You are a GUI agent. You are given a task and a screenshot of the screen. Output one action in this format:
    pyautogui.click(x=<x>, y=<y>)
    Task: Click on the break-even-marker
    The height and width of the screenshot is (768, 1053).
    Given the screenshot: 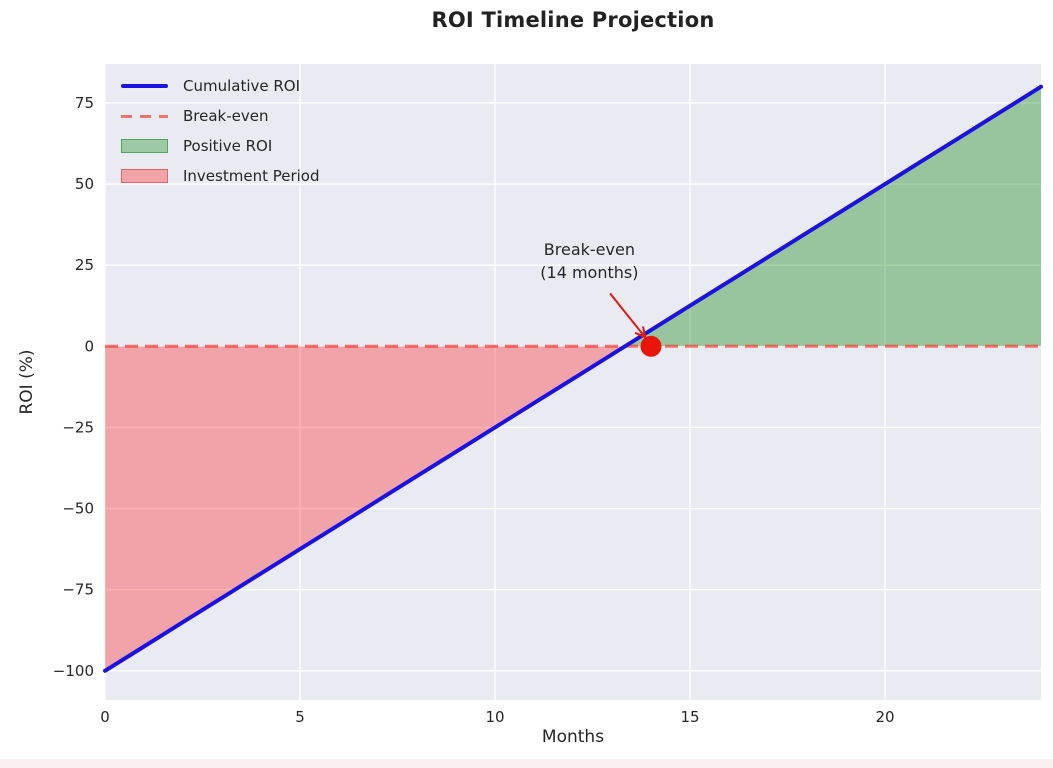 What is the action you would take?
    pyautogui.click(x=651, y=346)
    